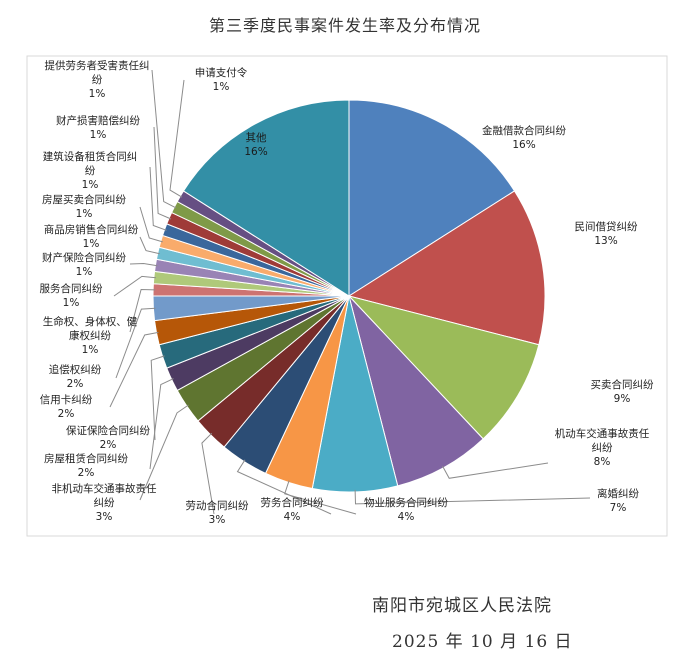  Describe the element at coordinates (97, 65) in the screenshot. I see `slice-label: 提供劳务者受害责任纠` at that location.